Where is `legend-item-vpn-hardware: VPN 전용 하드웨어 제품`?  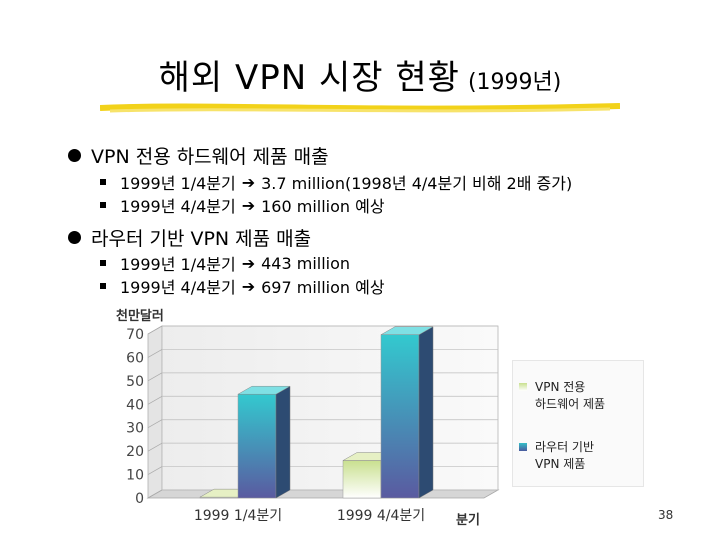
legend-item-vpn-hardware: VPN 전용 하드웨어 제품 is located at coordinates (562, 396).